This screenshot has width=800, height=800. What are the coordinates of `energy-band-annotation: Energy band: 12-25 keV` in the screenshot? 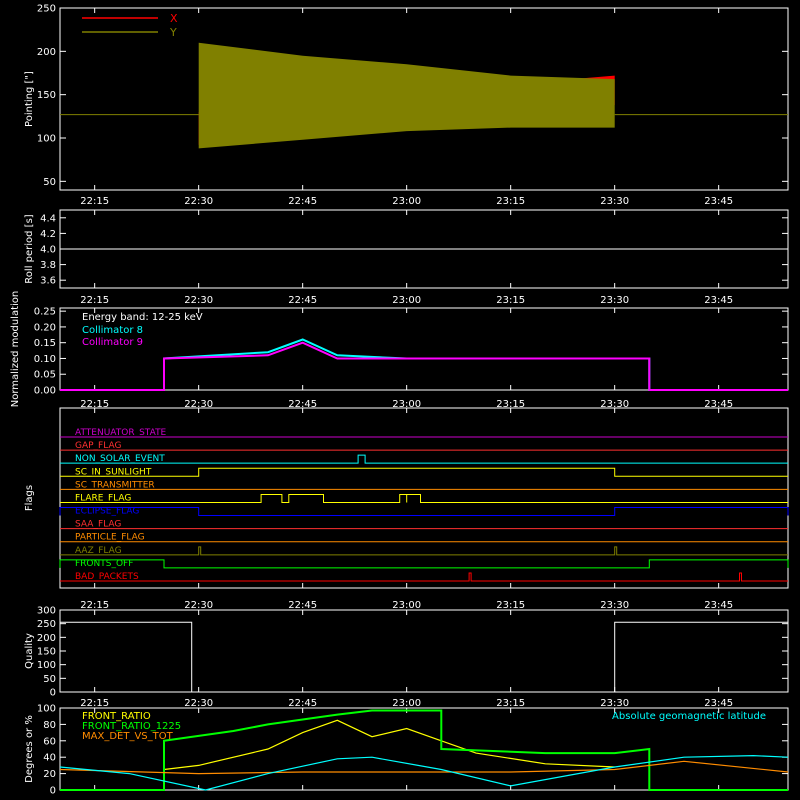 It's located at (142, 317).